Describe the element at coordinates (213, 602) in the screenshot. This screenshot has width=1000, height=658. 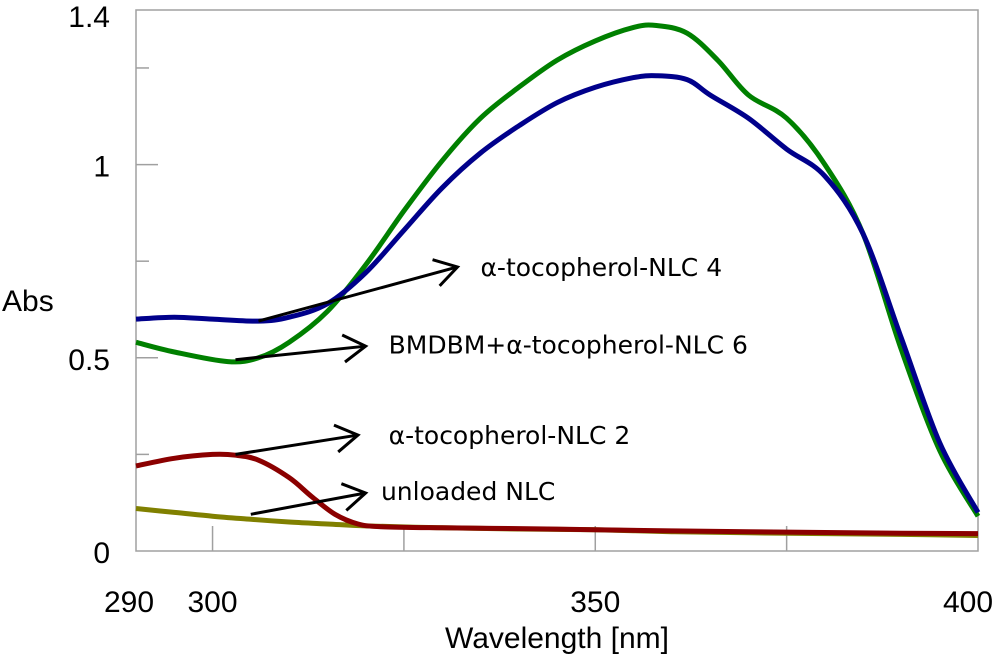
I see `x-tick-label: 300` at that location.